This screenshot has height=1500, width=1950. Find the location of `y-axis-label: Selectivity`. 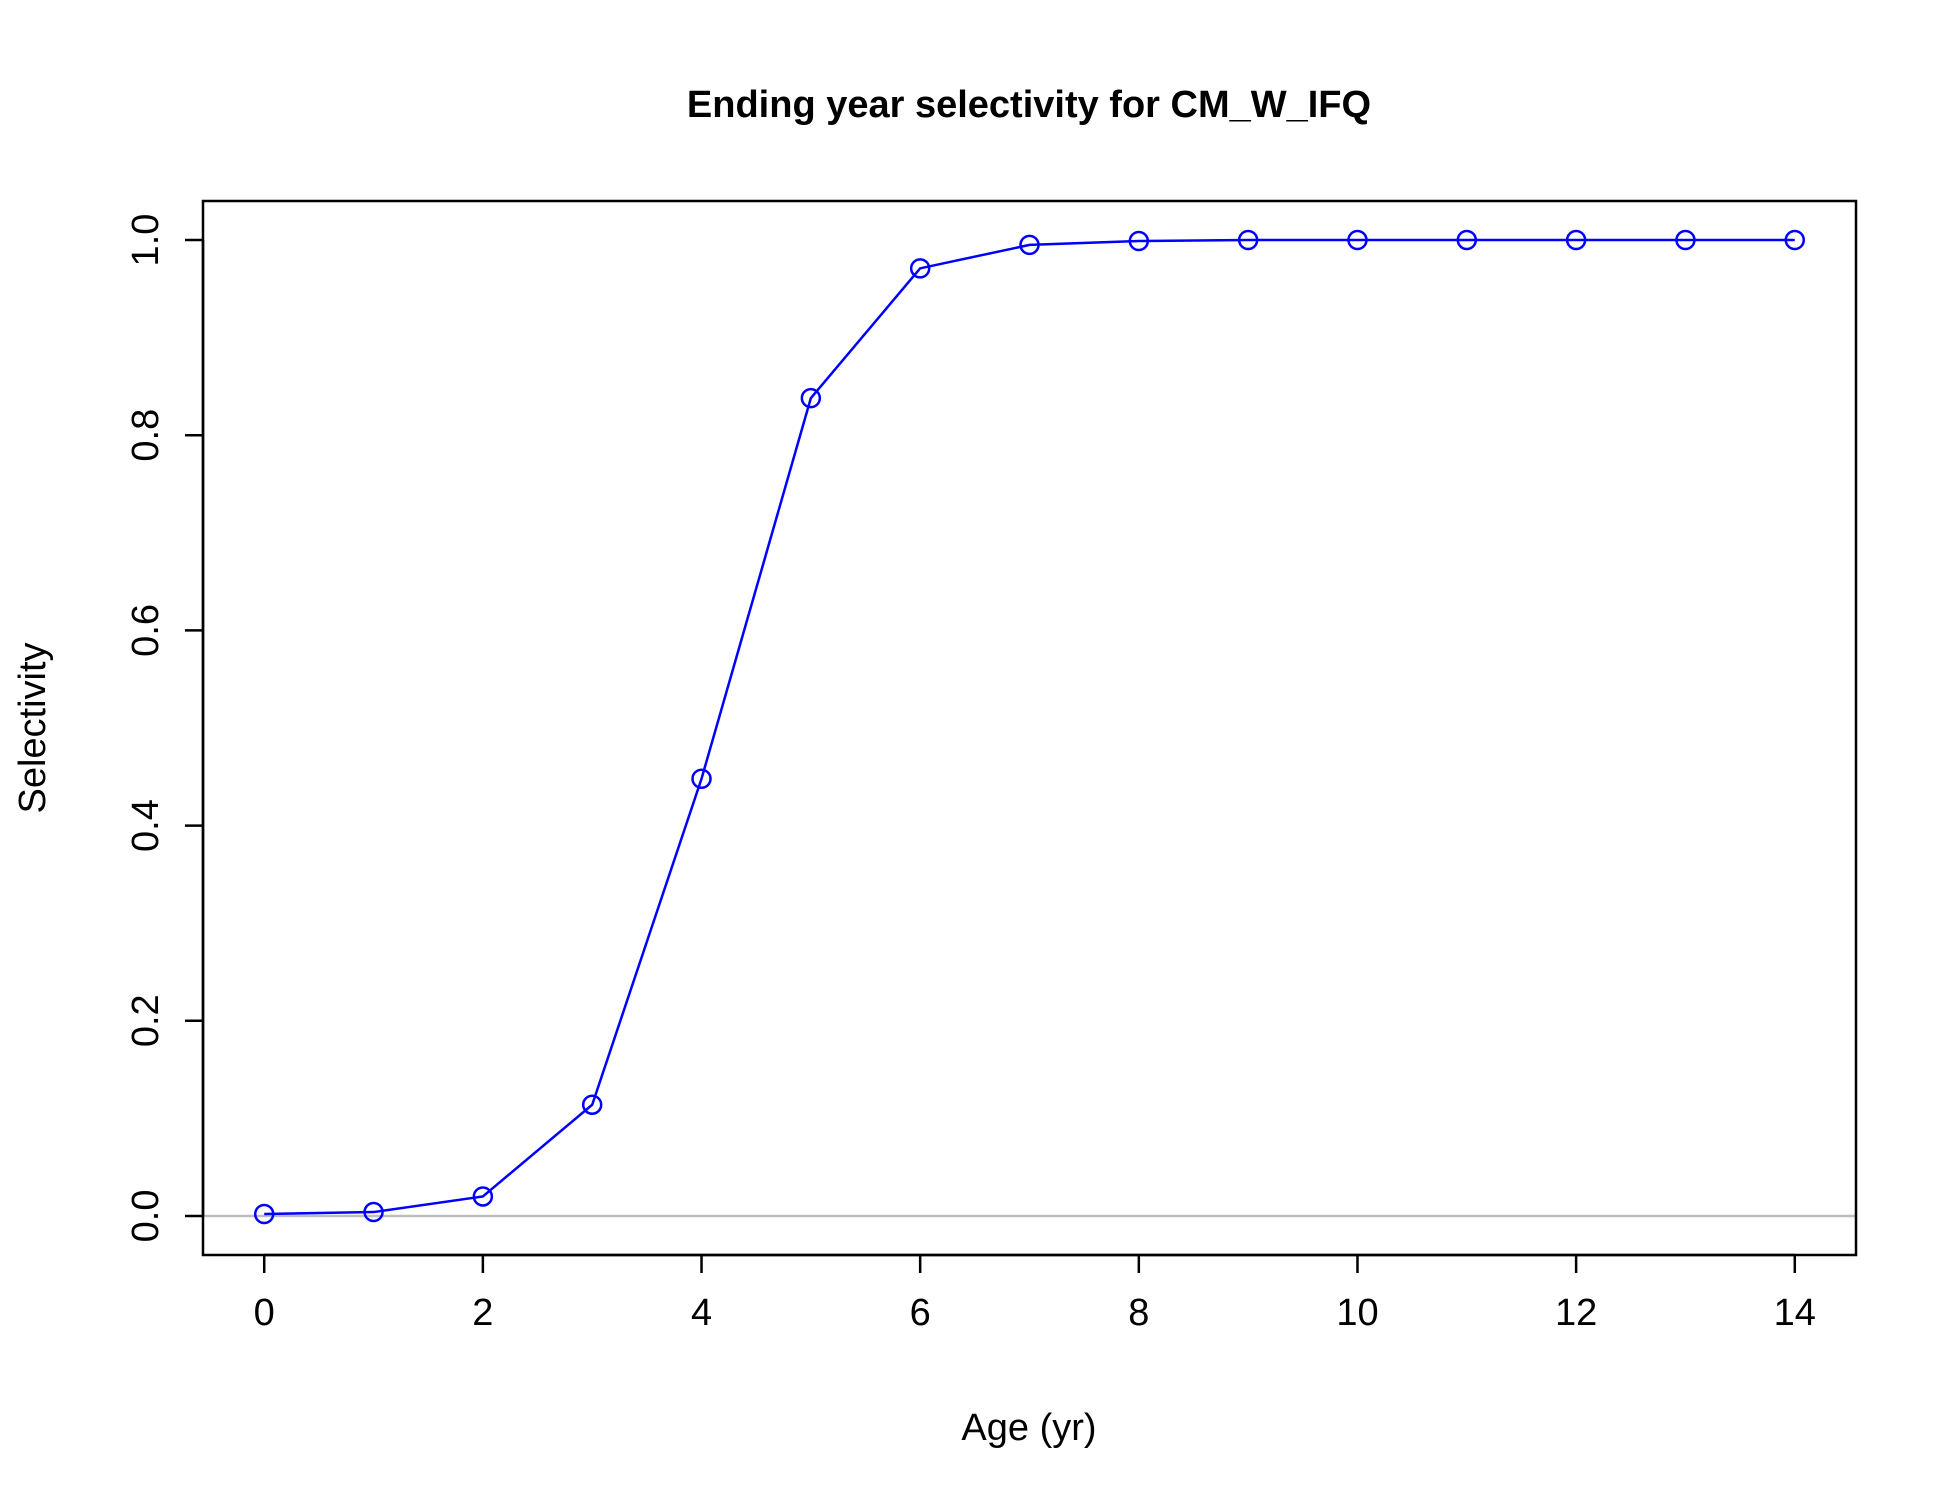

y-axis-label: Selectivity is located at coordinates (33, 727).